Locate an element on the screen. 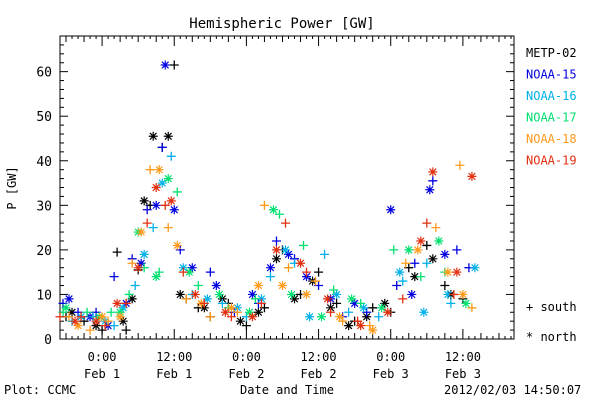 Image resolution: width=600 pixels, height=400 pixels. y-tick-label: 10 is located at coordinates (44, 295).